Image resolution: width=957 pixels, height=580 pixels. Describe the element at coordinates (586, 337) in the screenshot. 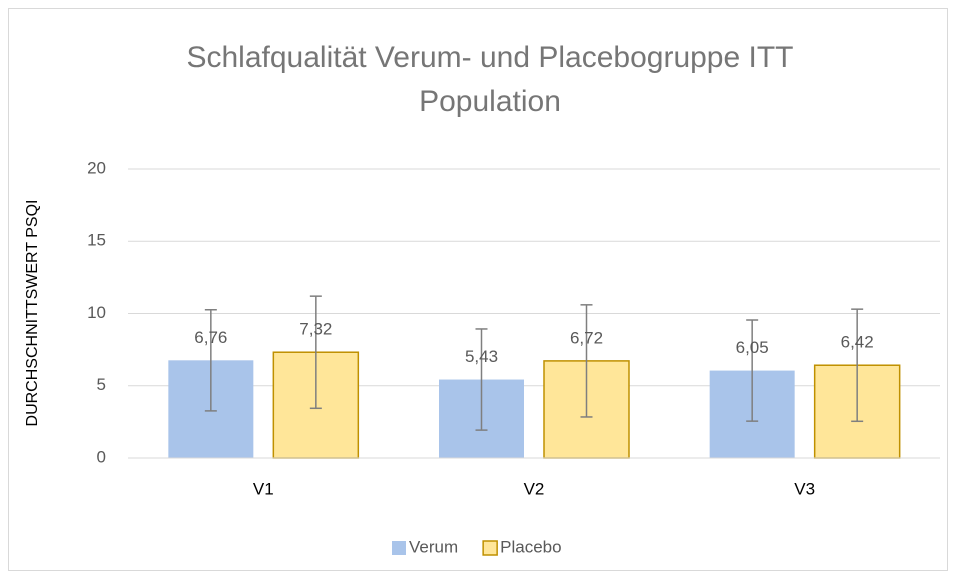

I see `data-label: 6,72` at that location.